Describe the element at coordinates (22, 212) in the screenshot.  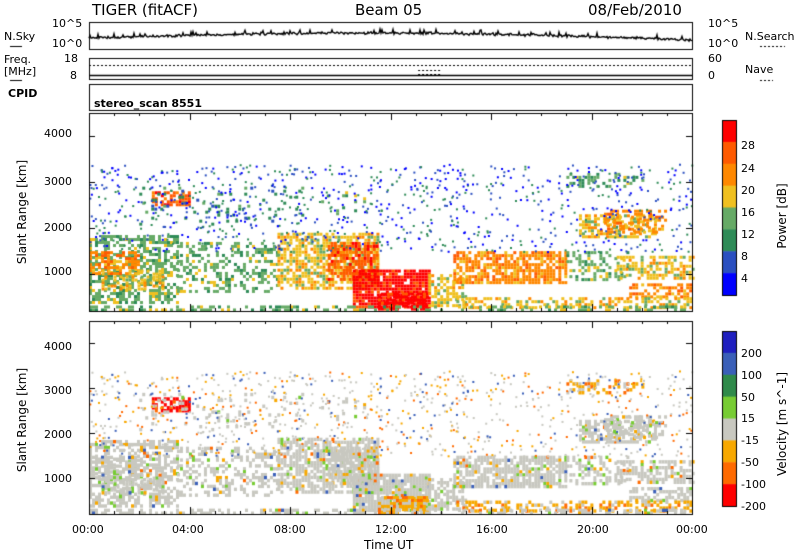
I see `power-ylabel: Slant Range [km]` at that location.